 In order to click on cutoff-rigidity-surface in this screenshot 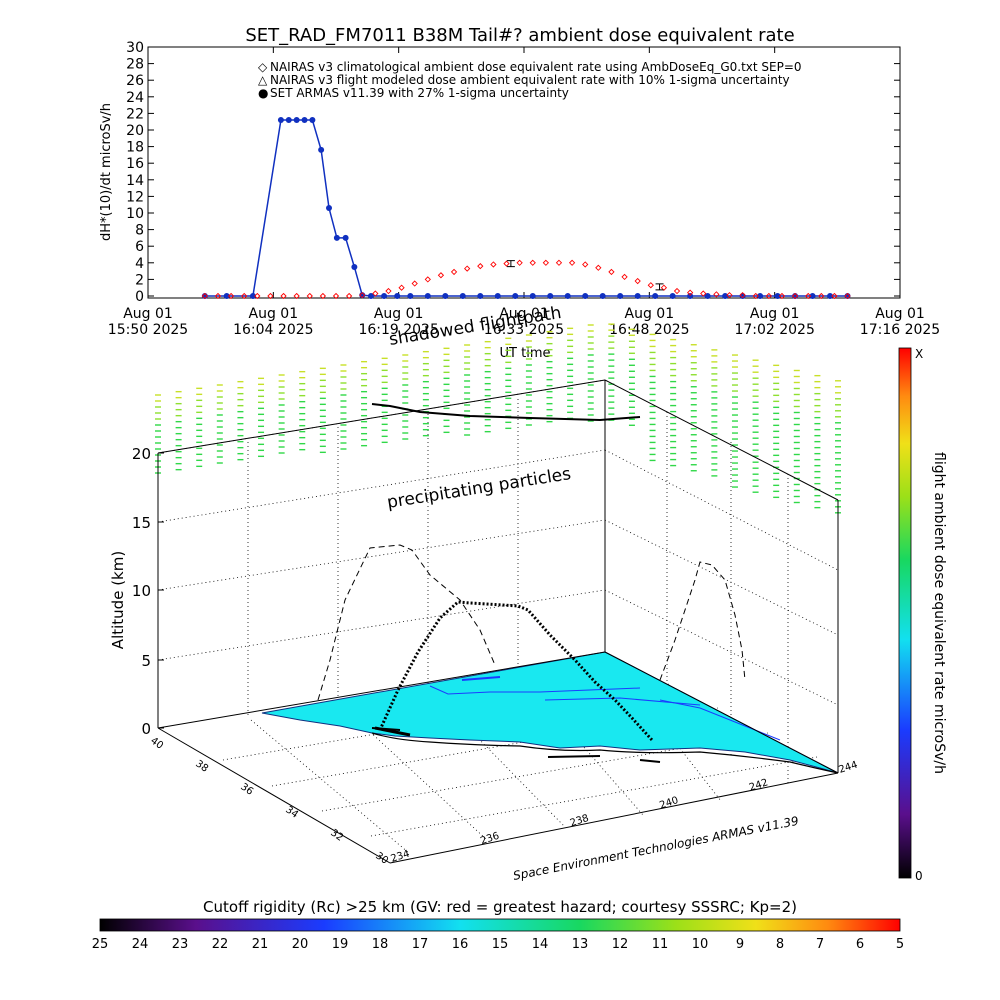, I will do `click(550, 712)`.